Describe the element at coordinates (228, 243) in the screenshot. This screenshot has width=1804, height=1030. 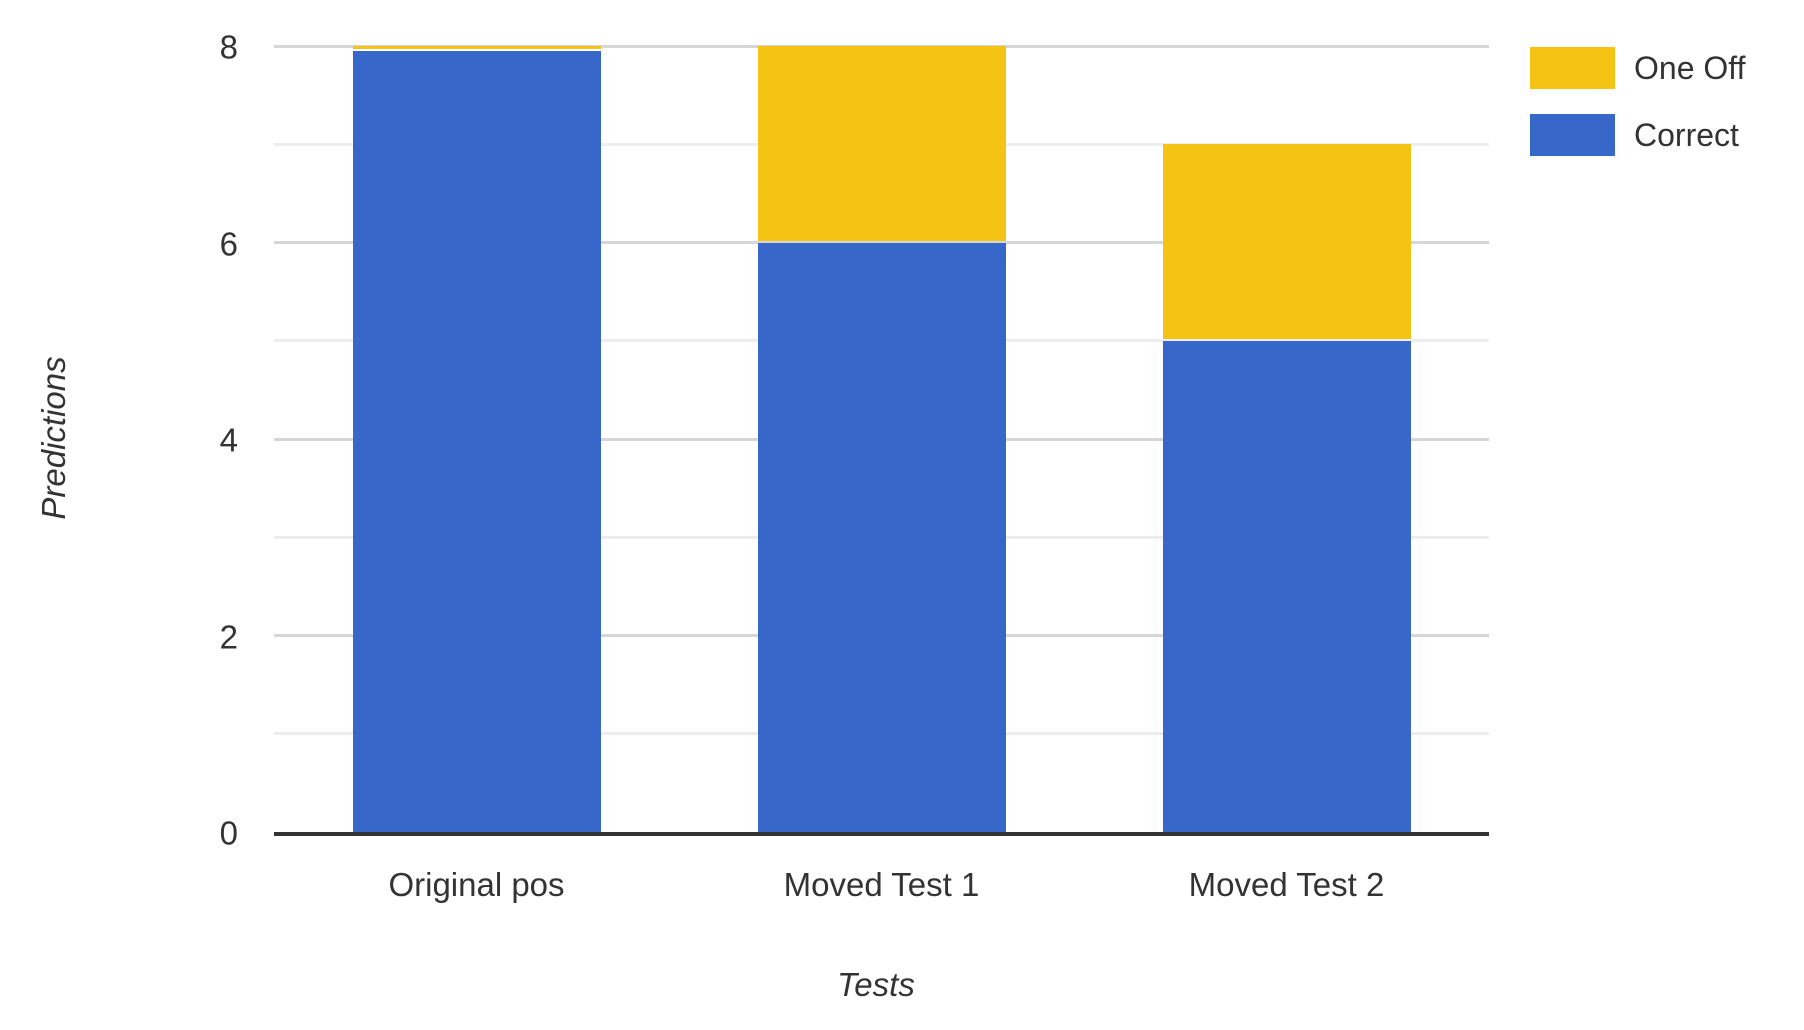
I see `y-tick-label: 6` at that location.